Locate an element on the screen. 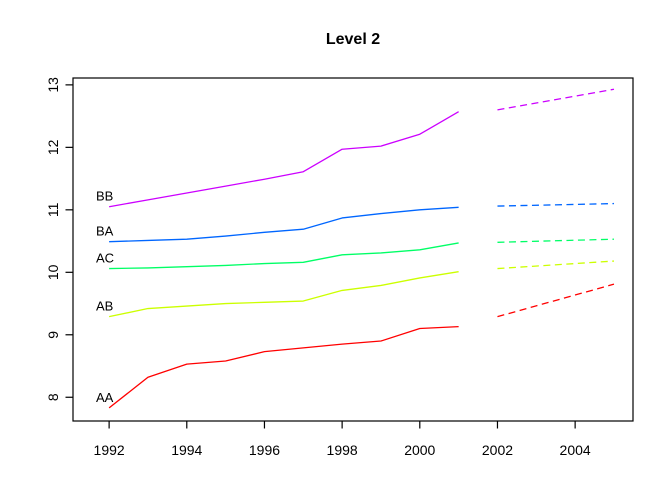 The width and height of the screenshot is (672, 480). x-axis-tick-label-1994: 1994 is located at coordinates (186, 450).